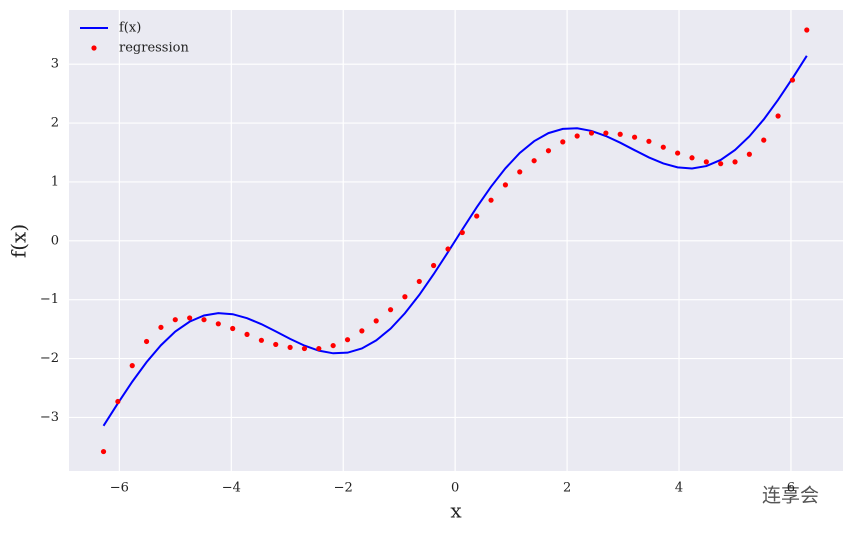 This screenshot has height=533, width=852. Describe the element at coordinates (231, 488) in the screenshot. I see `x-tick-label: −4` at that location.